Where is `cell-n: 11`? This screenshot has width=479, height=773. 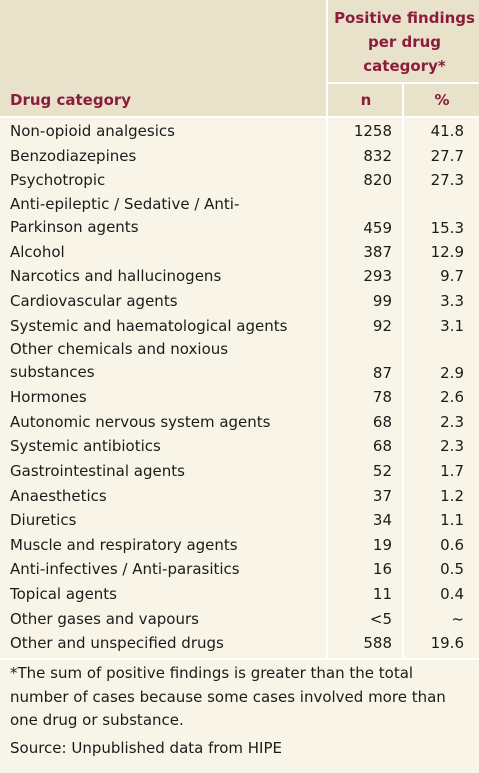
cell-n: 11 is located at coordinates (382, 594).